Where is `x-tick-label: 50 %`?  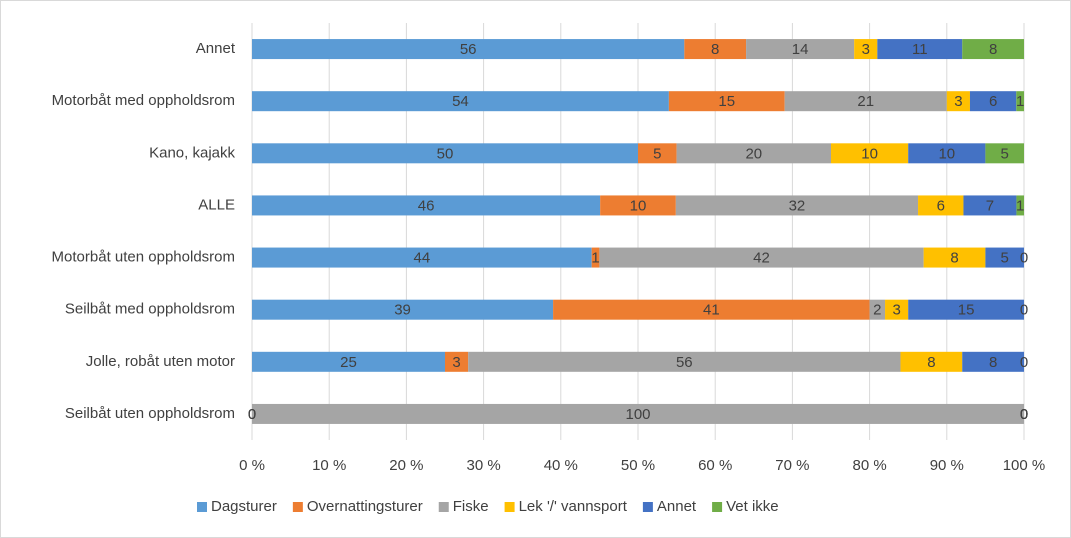
x-tick-label: 50 % is located at coordinates (638, 465).